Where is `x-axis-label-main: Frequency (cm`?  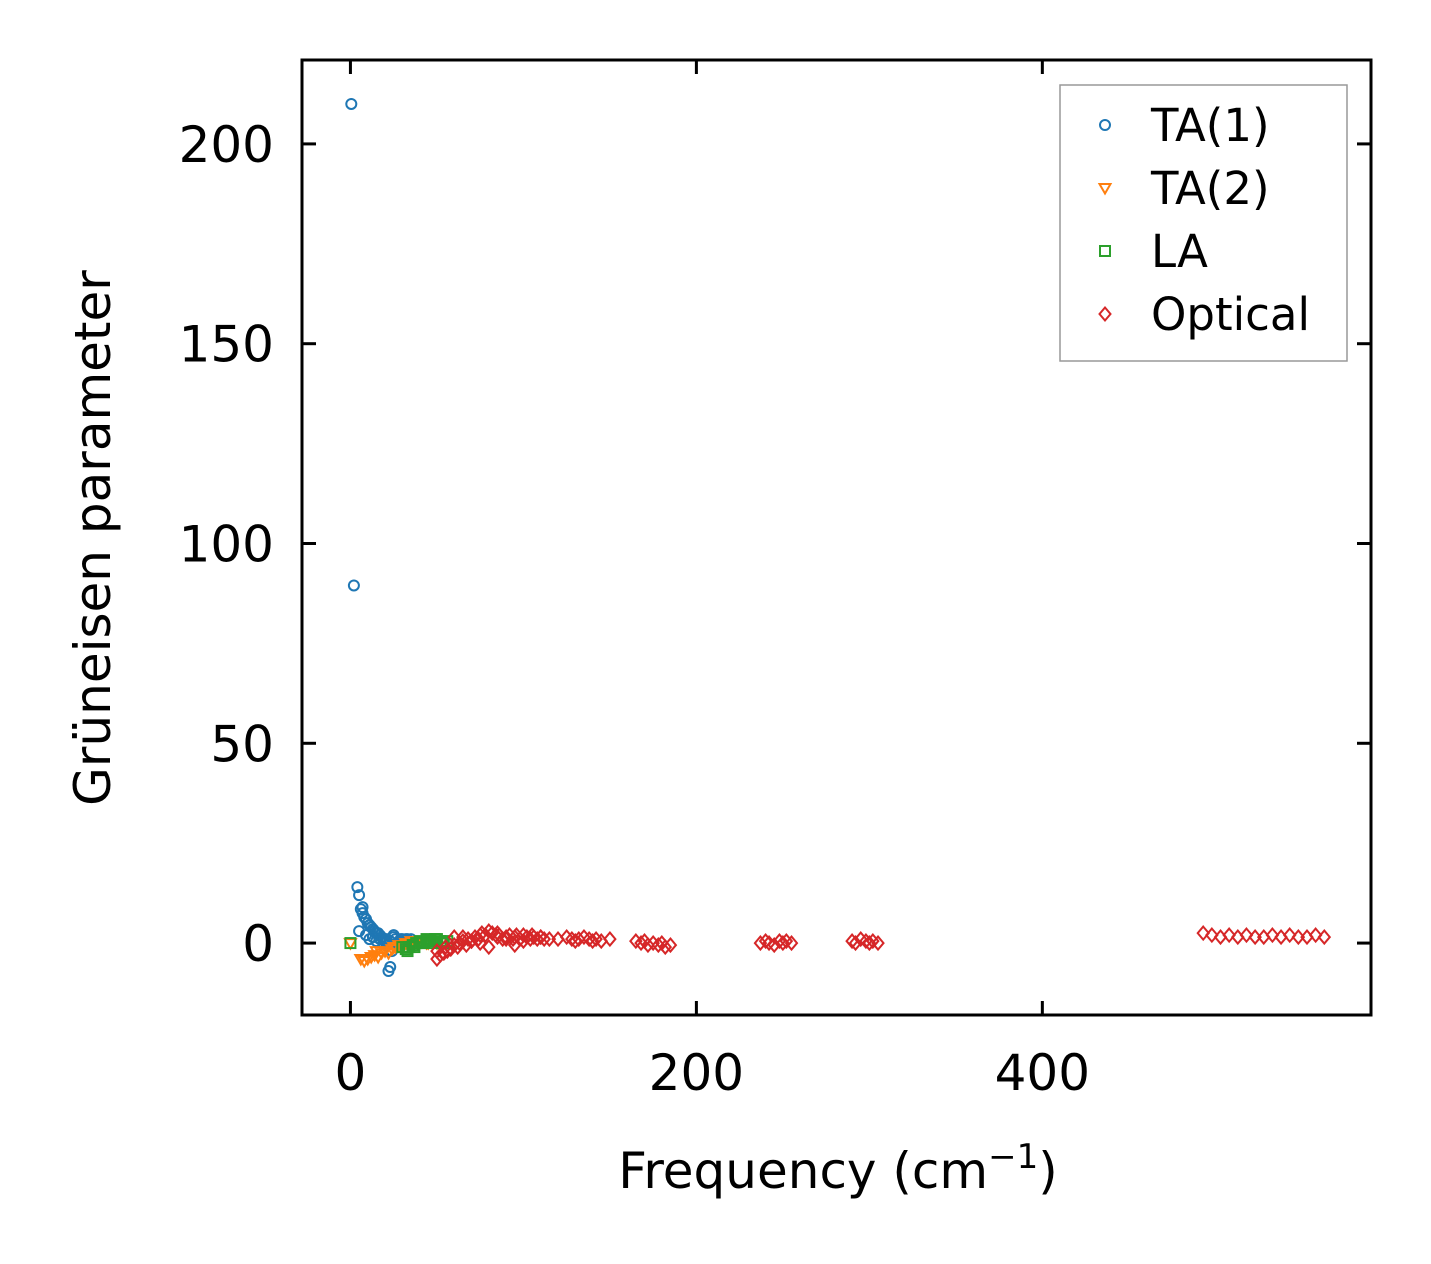 x-axis-label-main: Frequency (cm is located at coordinates (803, 1171).